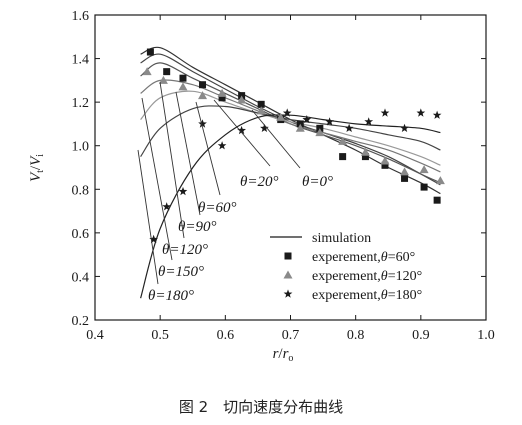 The width and height of the screenshot is (522, 425). Describe the element at coordinates (356, 335) in the screenshot. I see `x-tick-label: 0.8` at that location.